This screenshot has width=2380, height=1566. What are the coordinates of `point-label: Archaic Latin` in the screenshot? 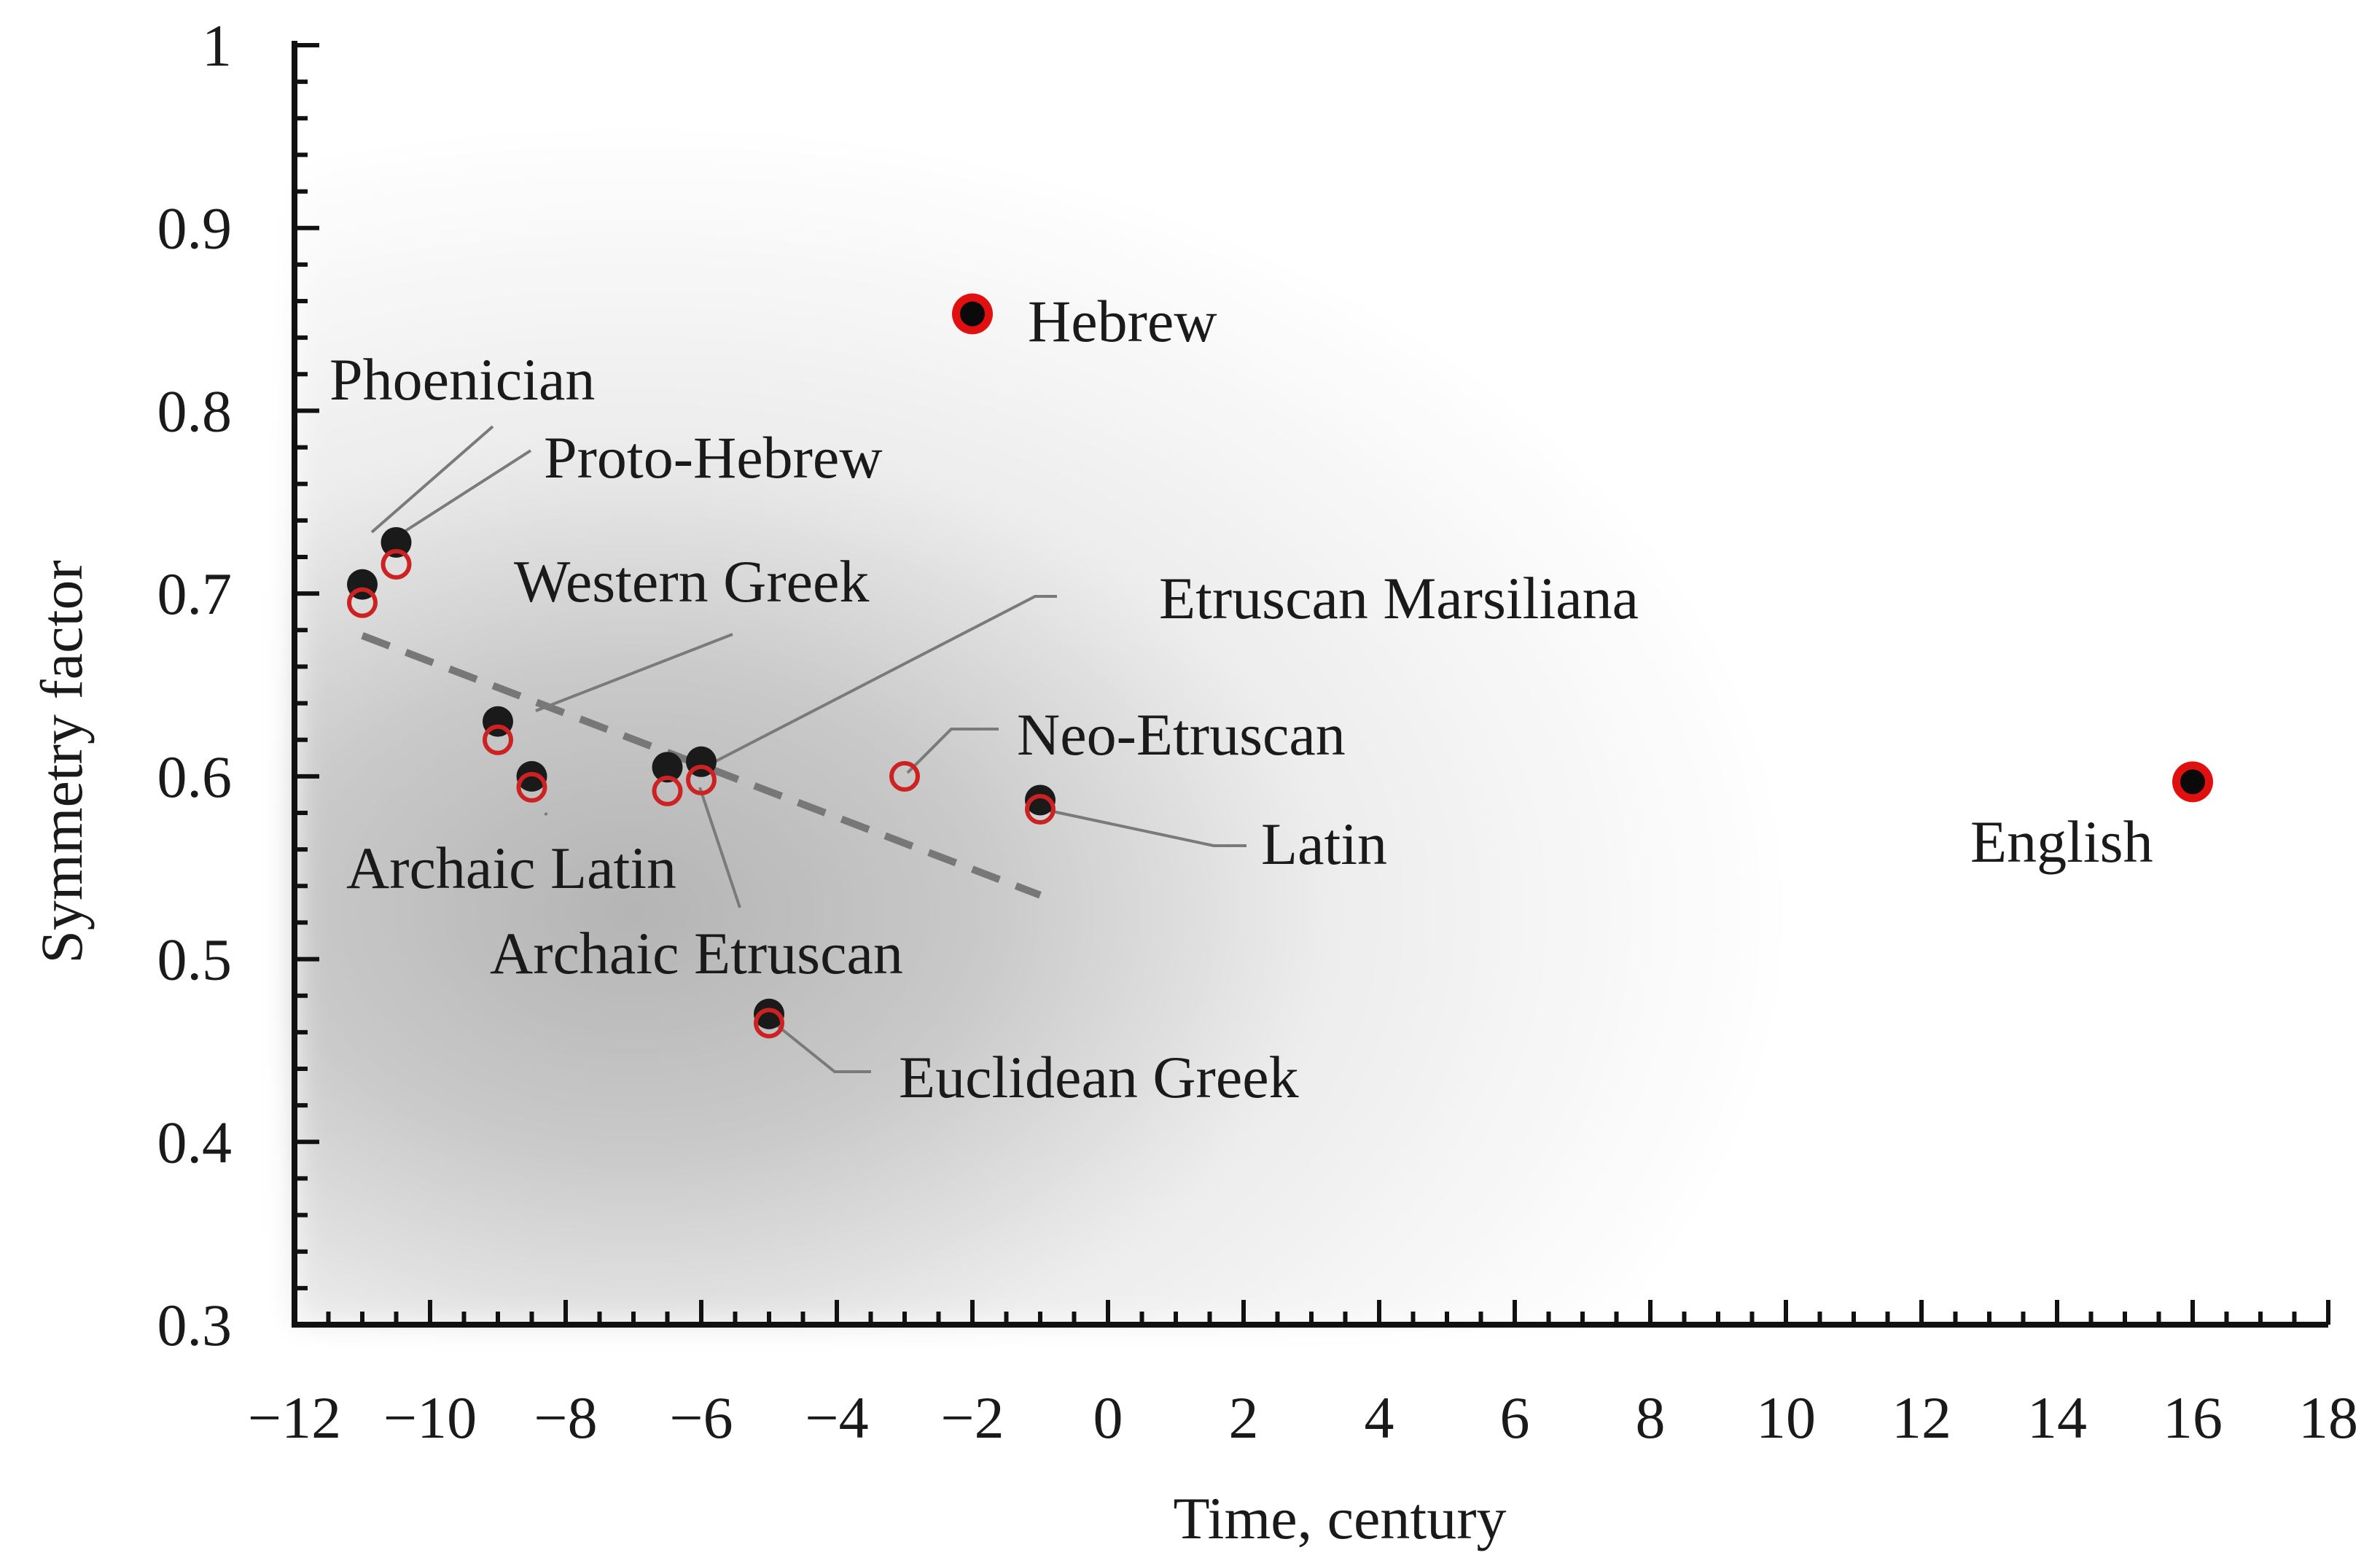 It's located at (511, 868).